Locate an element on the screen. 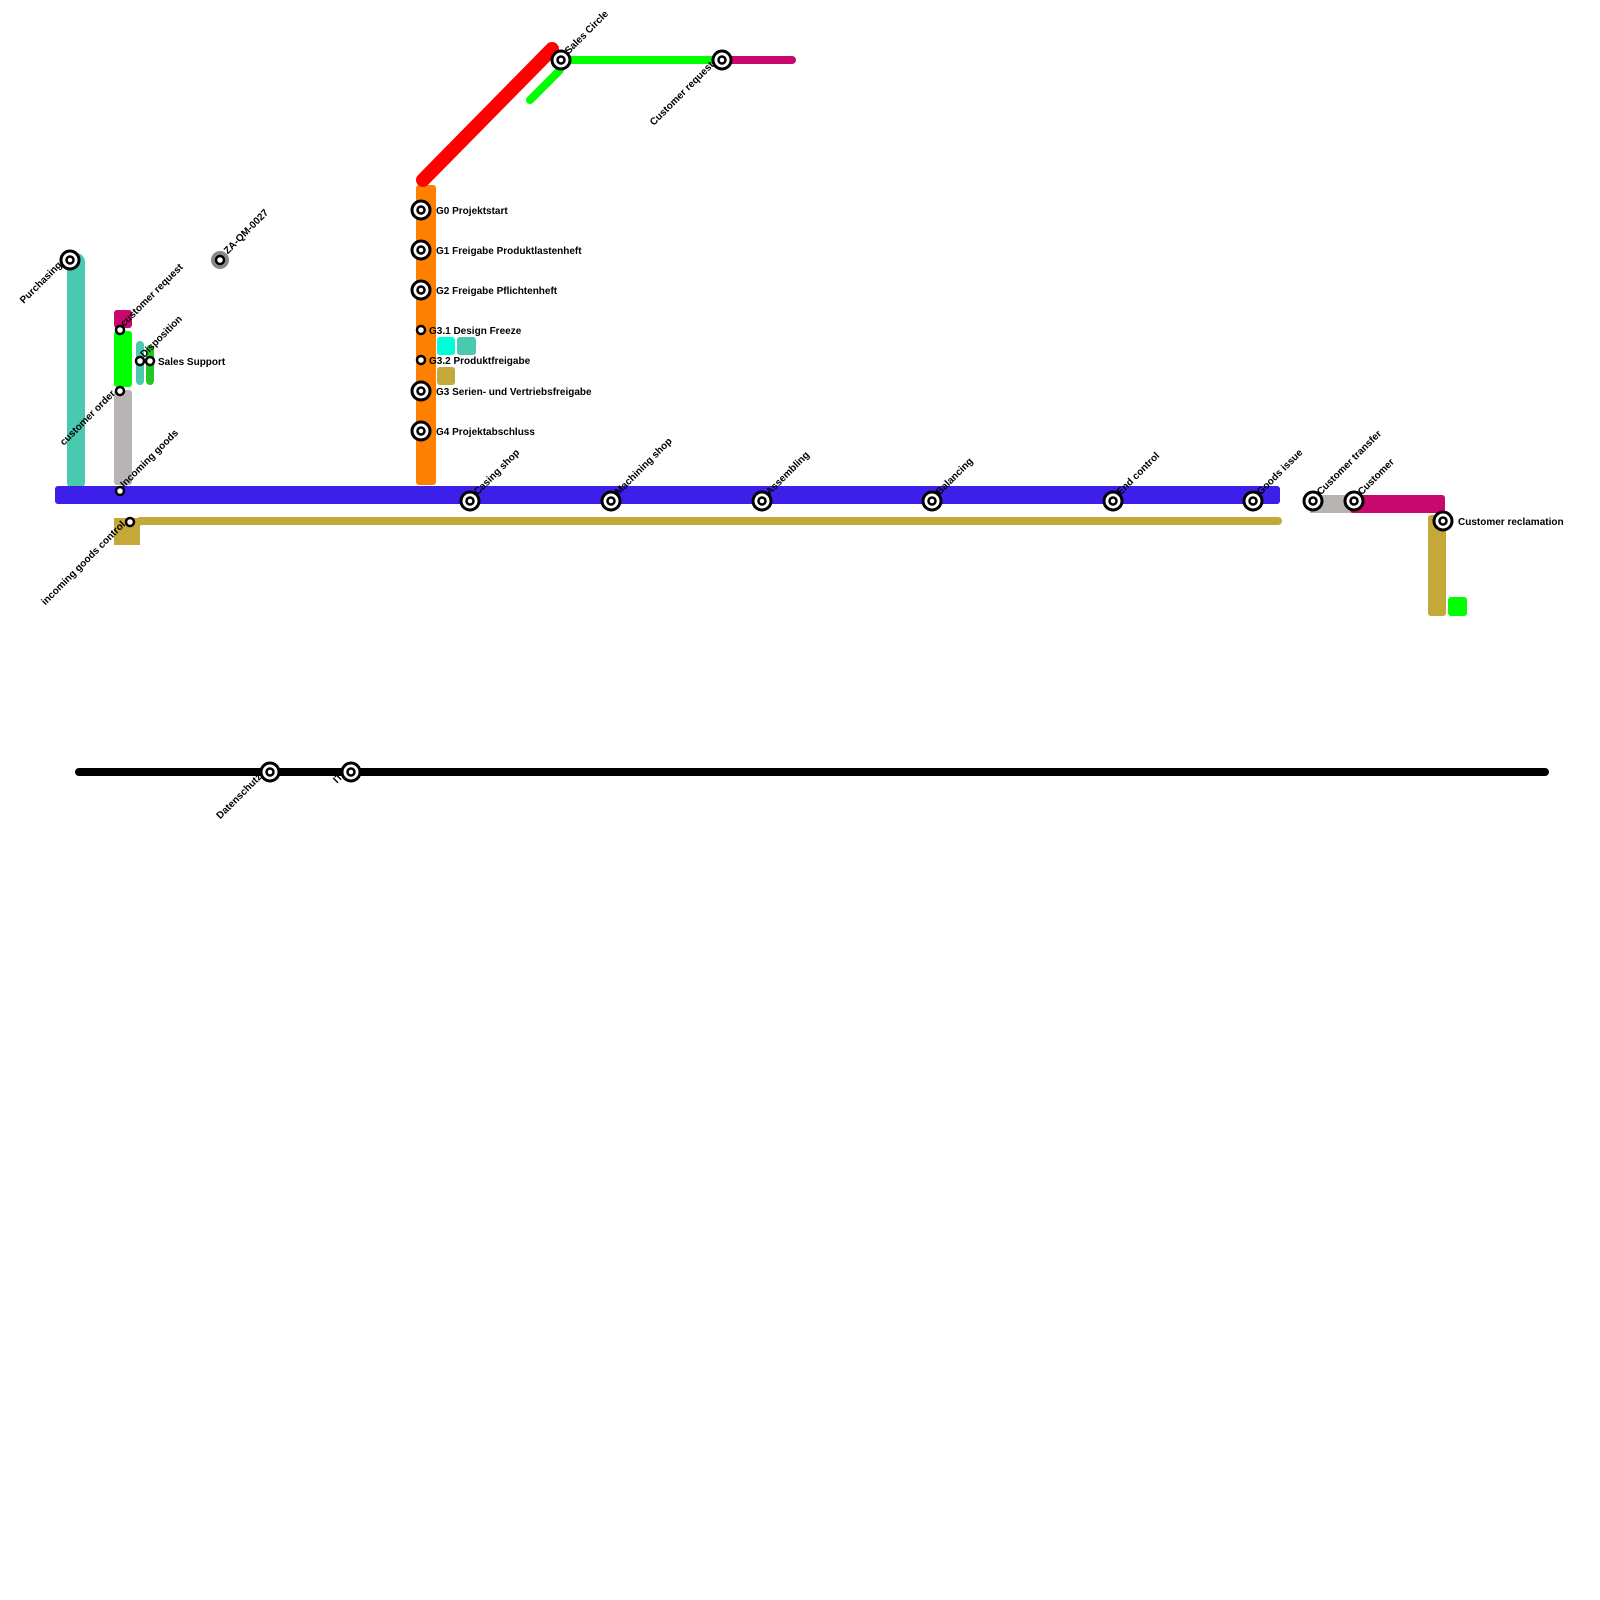 This screenshot has width=1600, height=1600. station-label: G3.1 Design Freeze is located at coordinates (475, 331).